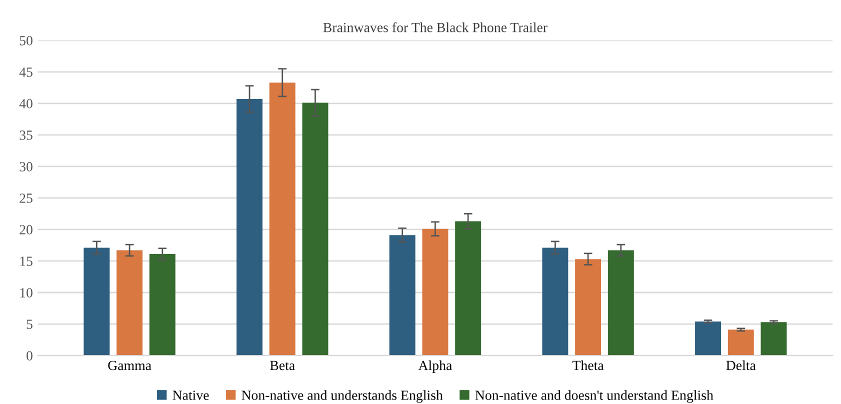 This screenshot has width=841, height=404. Describe the element at coordinates (26, 135) in the screenshot. I see `y-tick-label: 35` at that location.